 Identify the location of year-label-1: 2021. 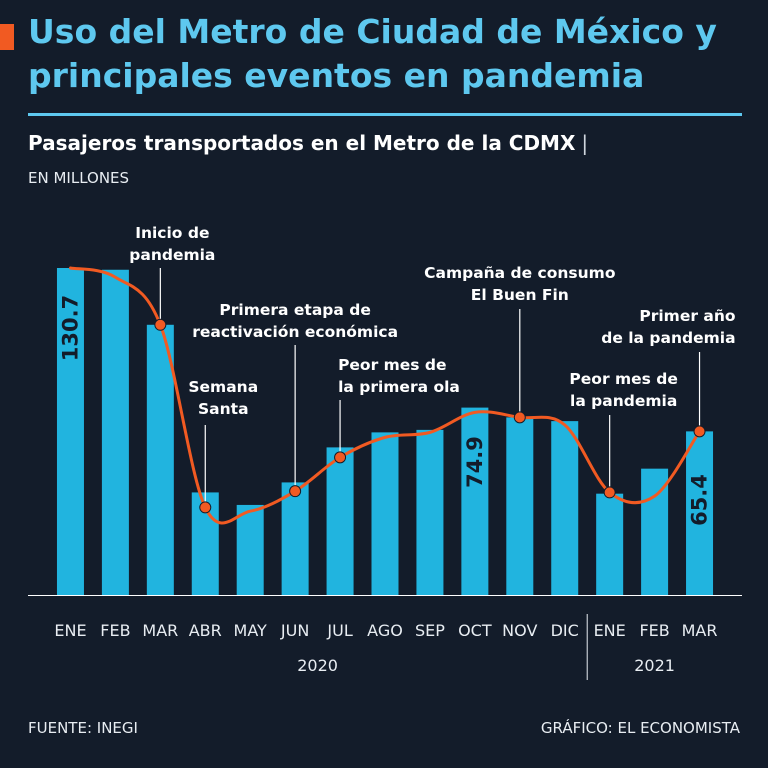
(654, 665).